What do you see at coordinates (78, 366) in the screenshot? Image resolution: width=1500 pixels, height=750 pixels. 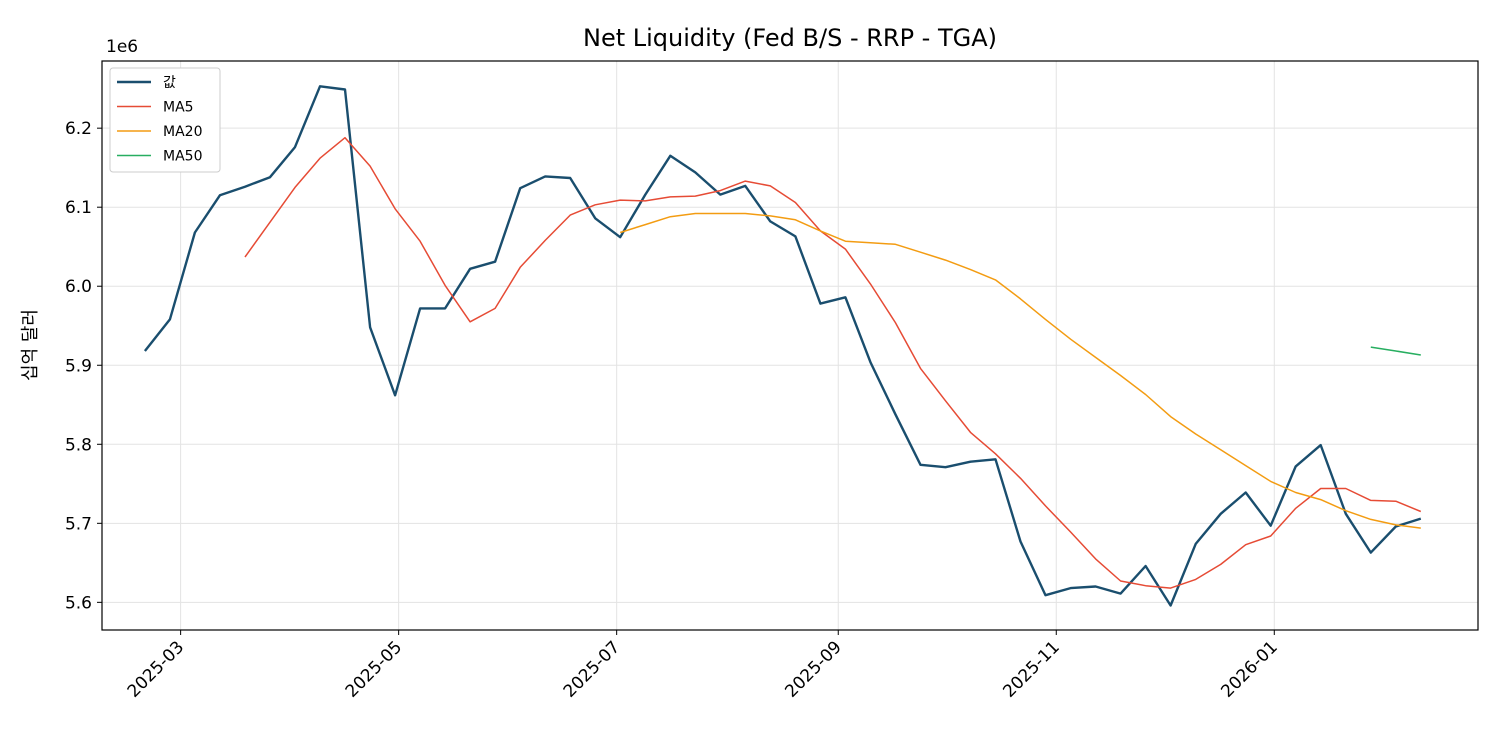 I see `y-tick-label: 5.9` at bounding box center [78, 366].